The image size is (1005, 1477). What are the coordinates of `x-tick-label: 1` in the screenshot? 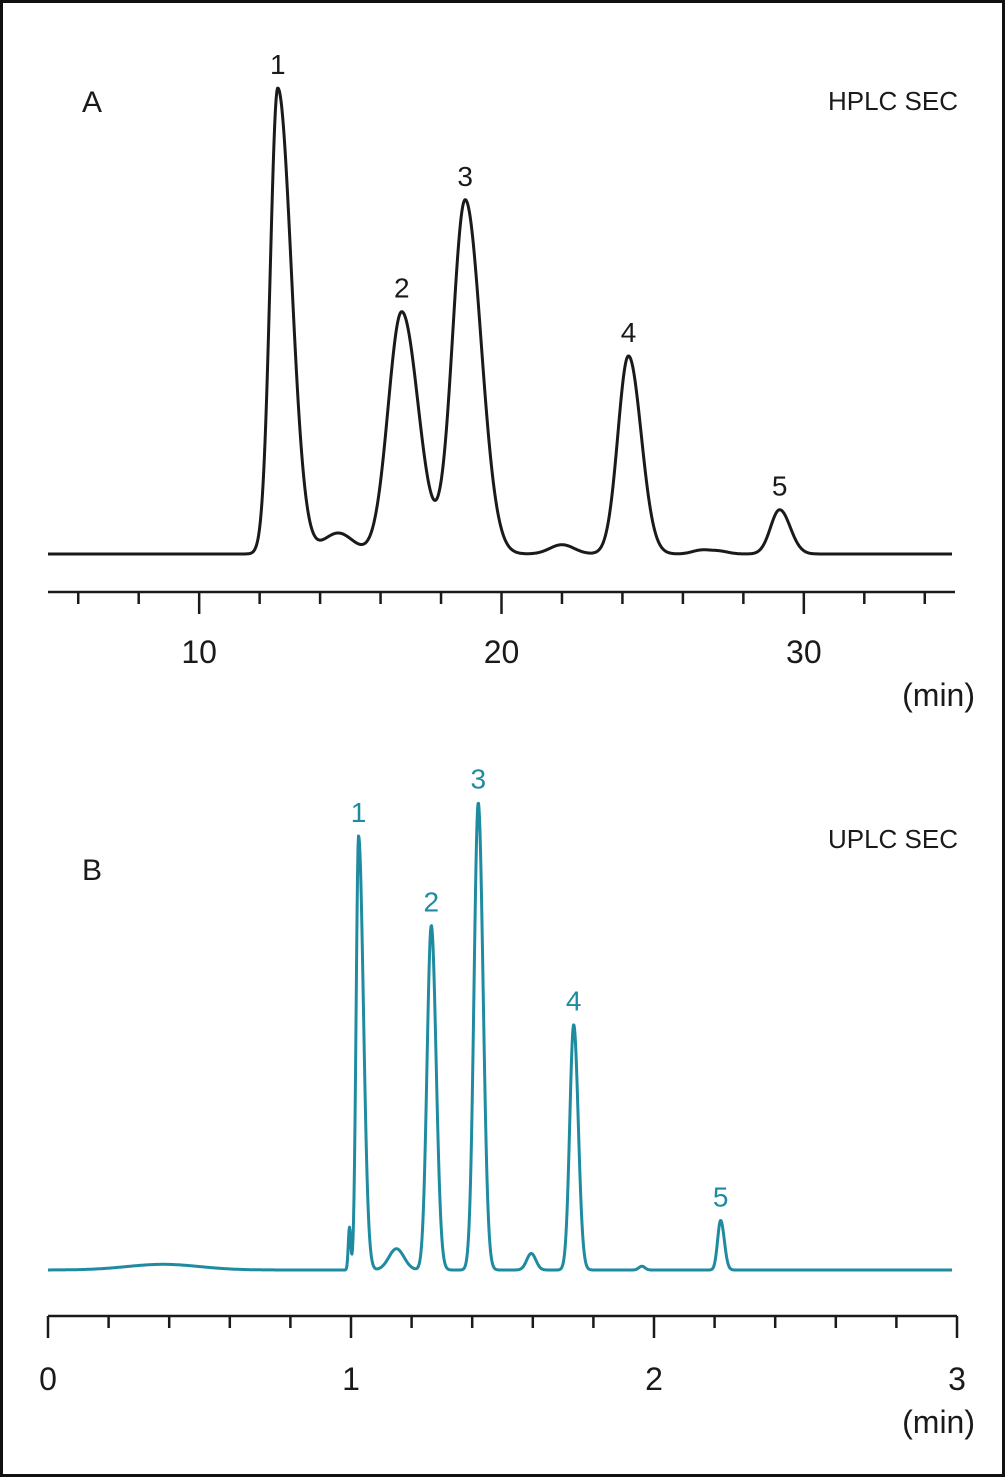 It's located at (351, 1379).